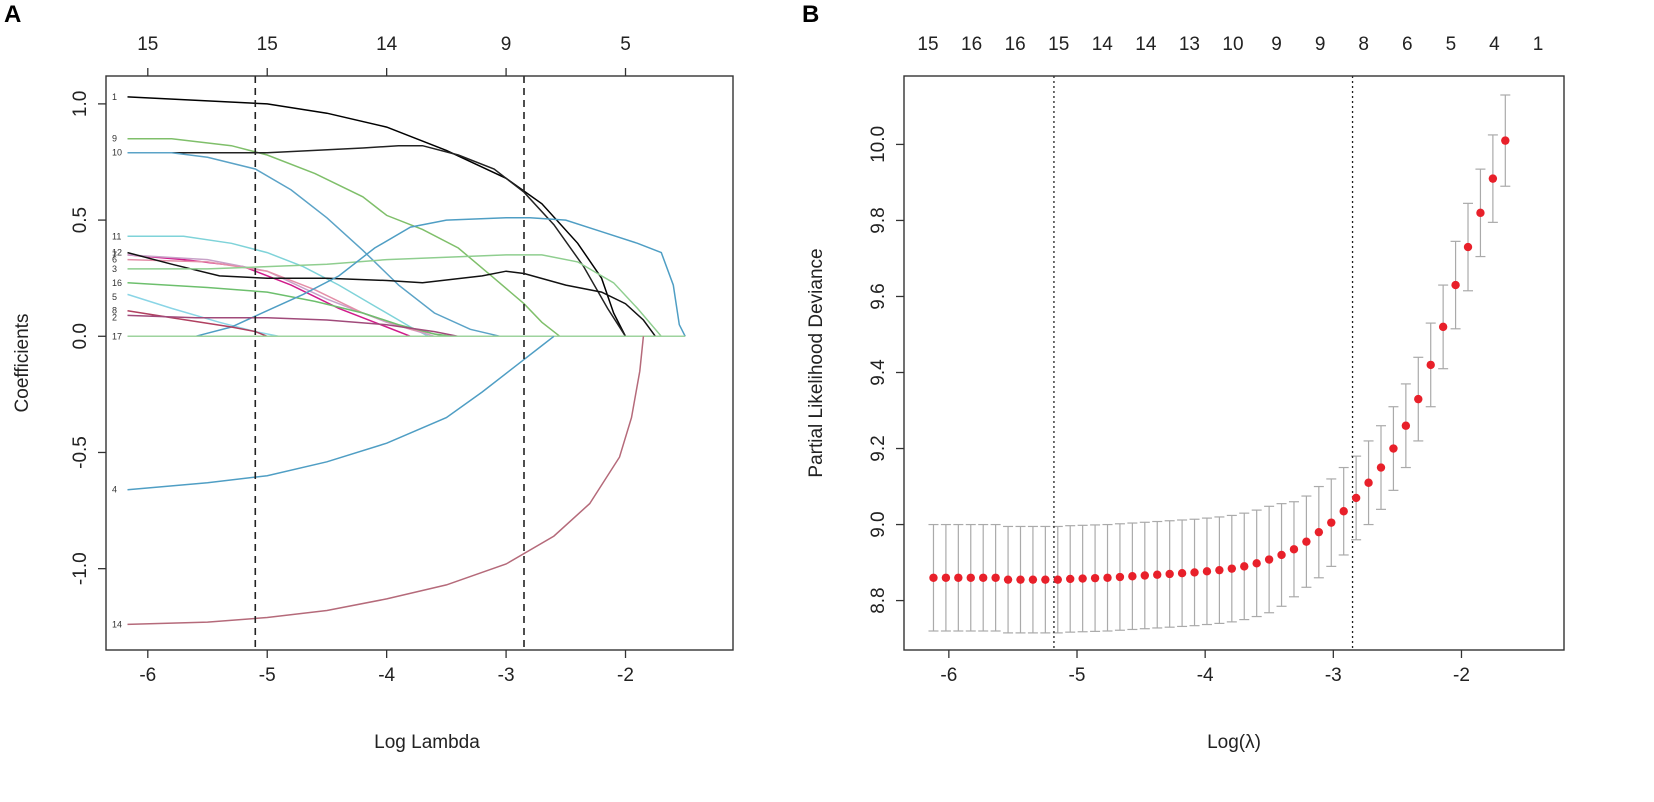 The width and height of the screenshot is (1654, 802). What do you see at coordinates (1461, 675) in the screenshot?
I see `x-tick-label-b: -2` at bounding box center [1461, 675].